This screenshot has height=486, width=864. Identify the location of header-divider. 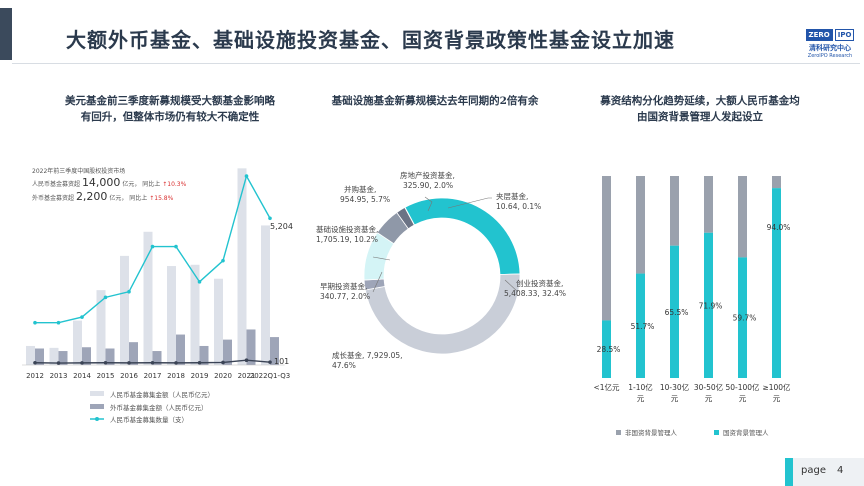
(436, 63).